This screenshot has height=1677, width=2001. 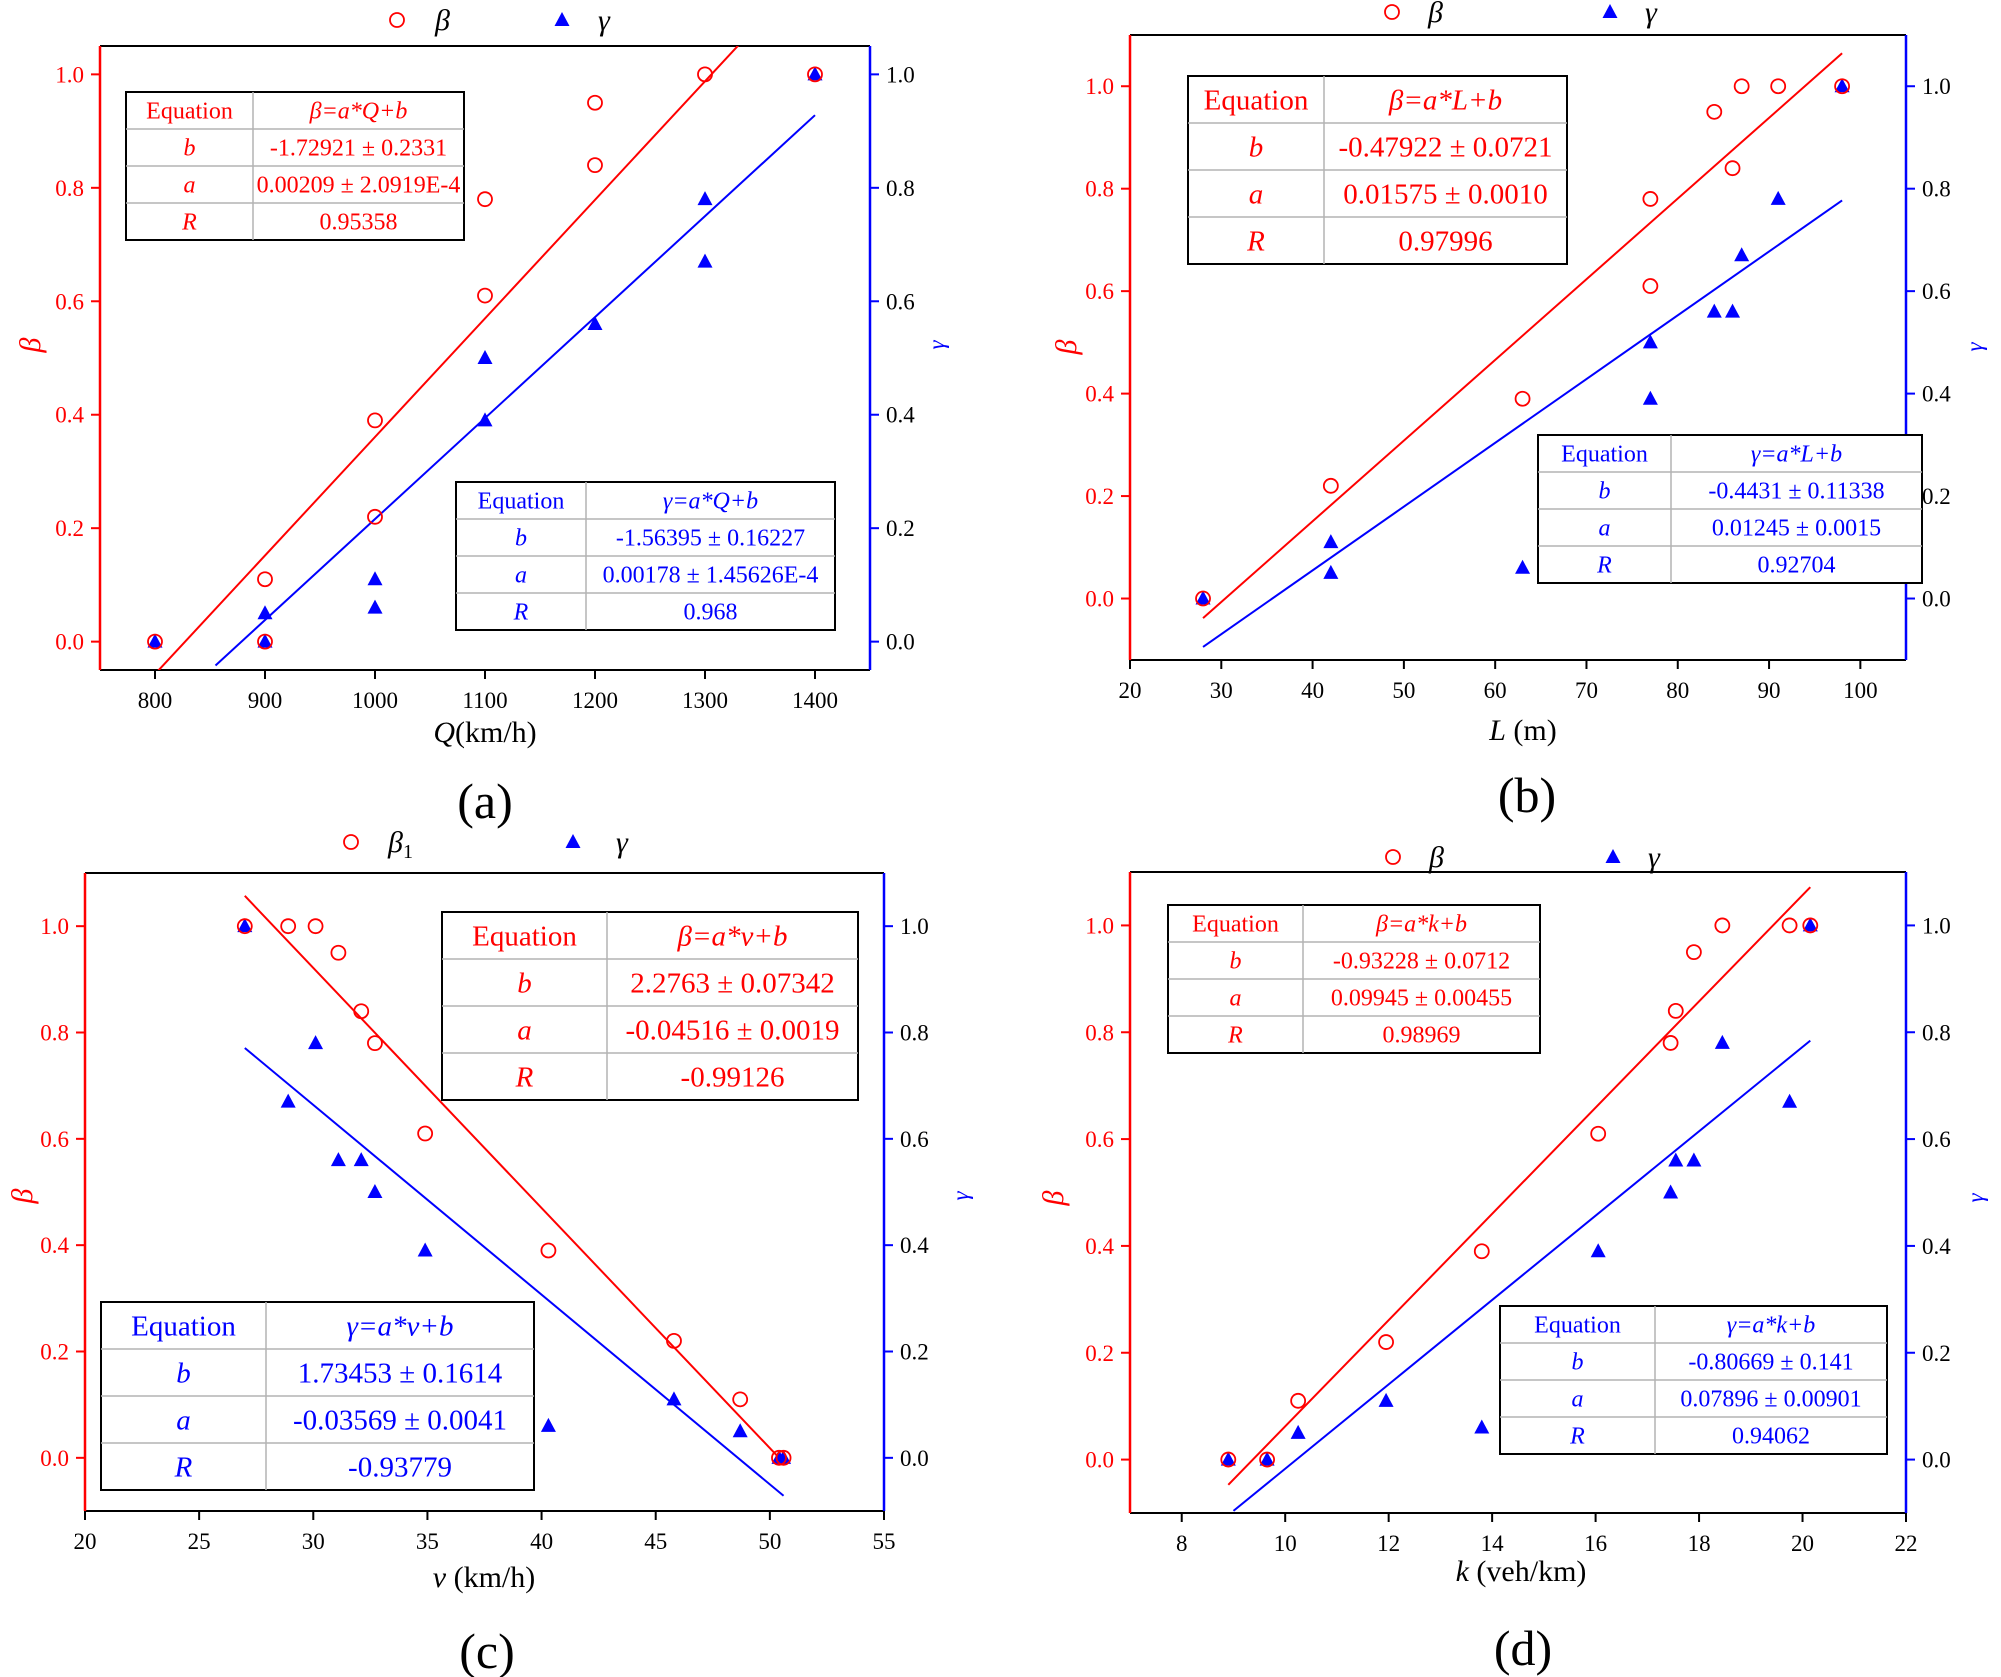 I want to click on x-tick-label: 800, so click(x=155, y=700).